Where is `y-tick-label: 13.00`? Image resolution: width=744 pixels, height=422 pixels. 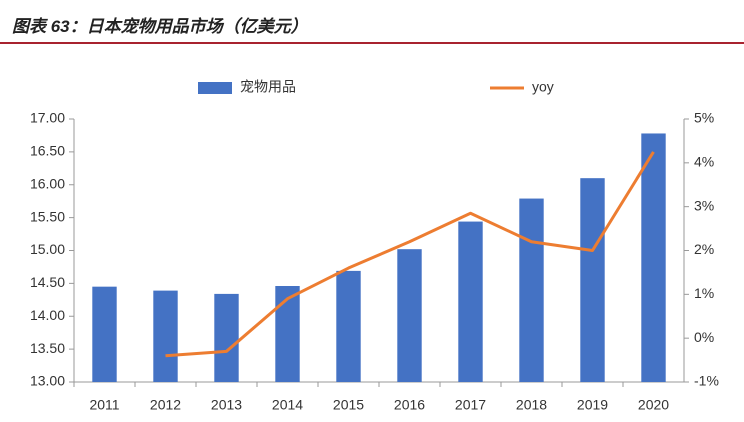
y-tick-label: 13.00 is located at coordinates (47, 381).